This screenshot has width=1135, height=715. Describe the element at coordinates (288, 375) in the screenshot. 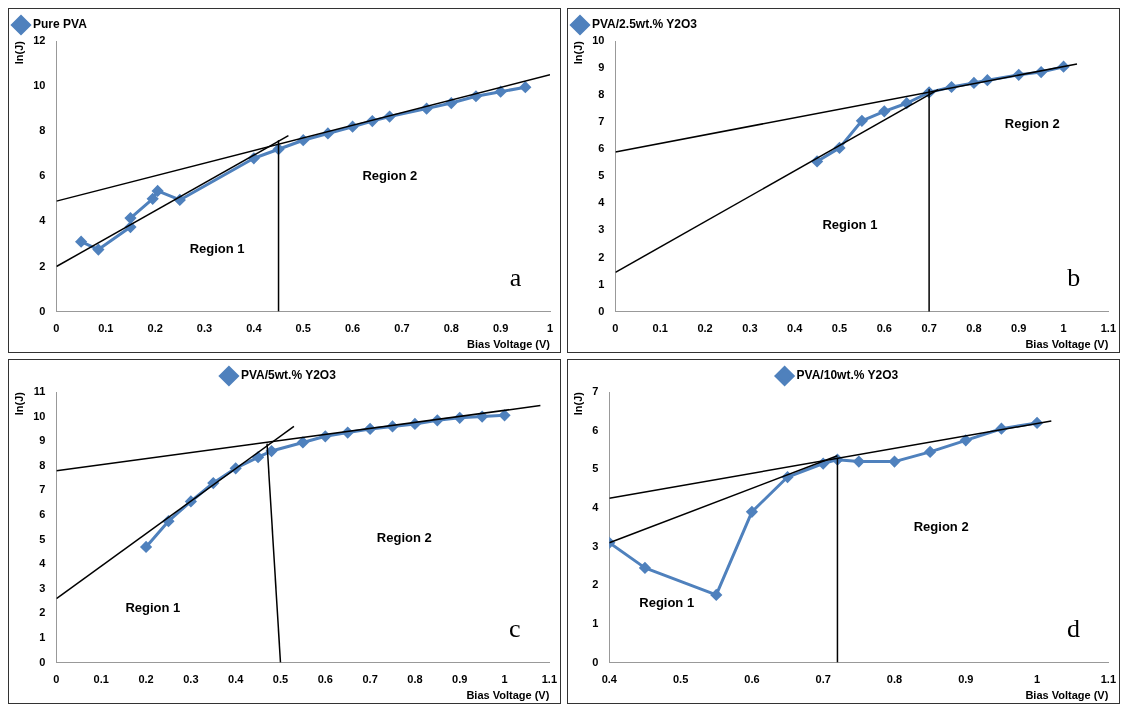

I see `legend-label: PVA/5wt.% Y2O3` at that location.